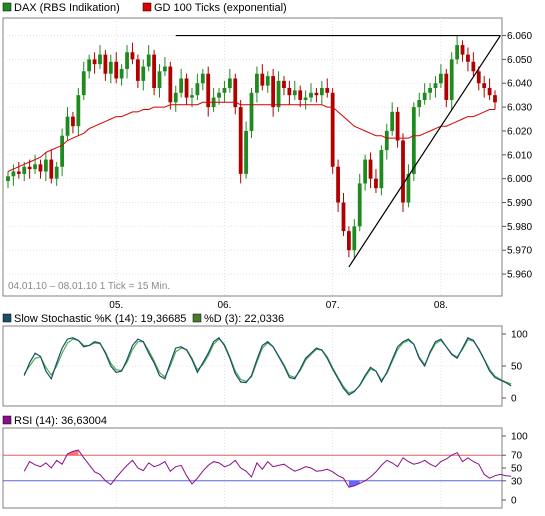  I want to click on rsi-title: RSI (14): 36,63004, so click(60, 421).